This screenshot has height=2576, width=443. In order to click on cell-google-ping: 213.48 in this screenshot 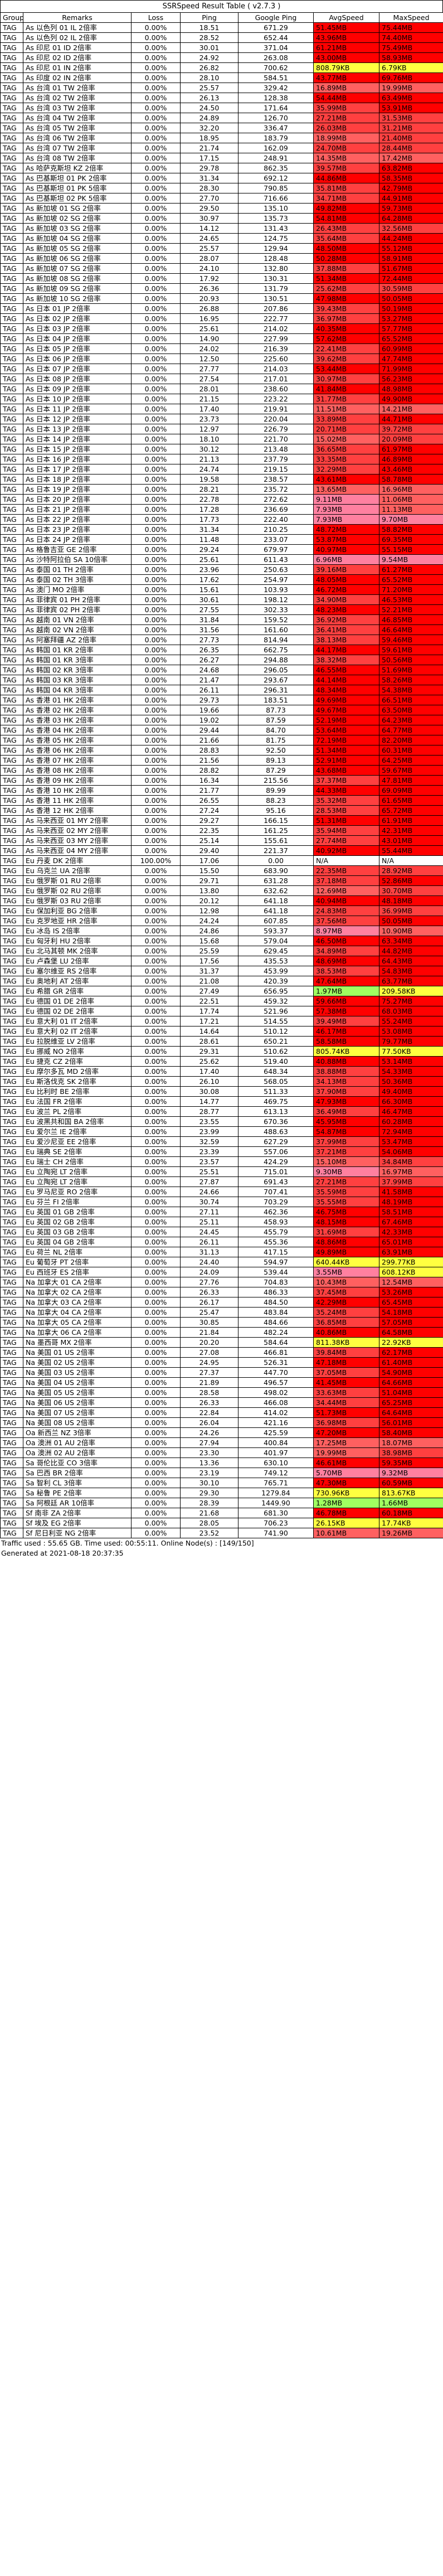, I will do `click(276, 449)`.